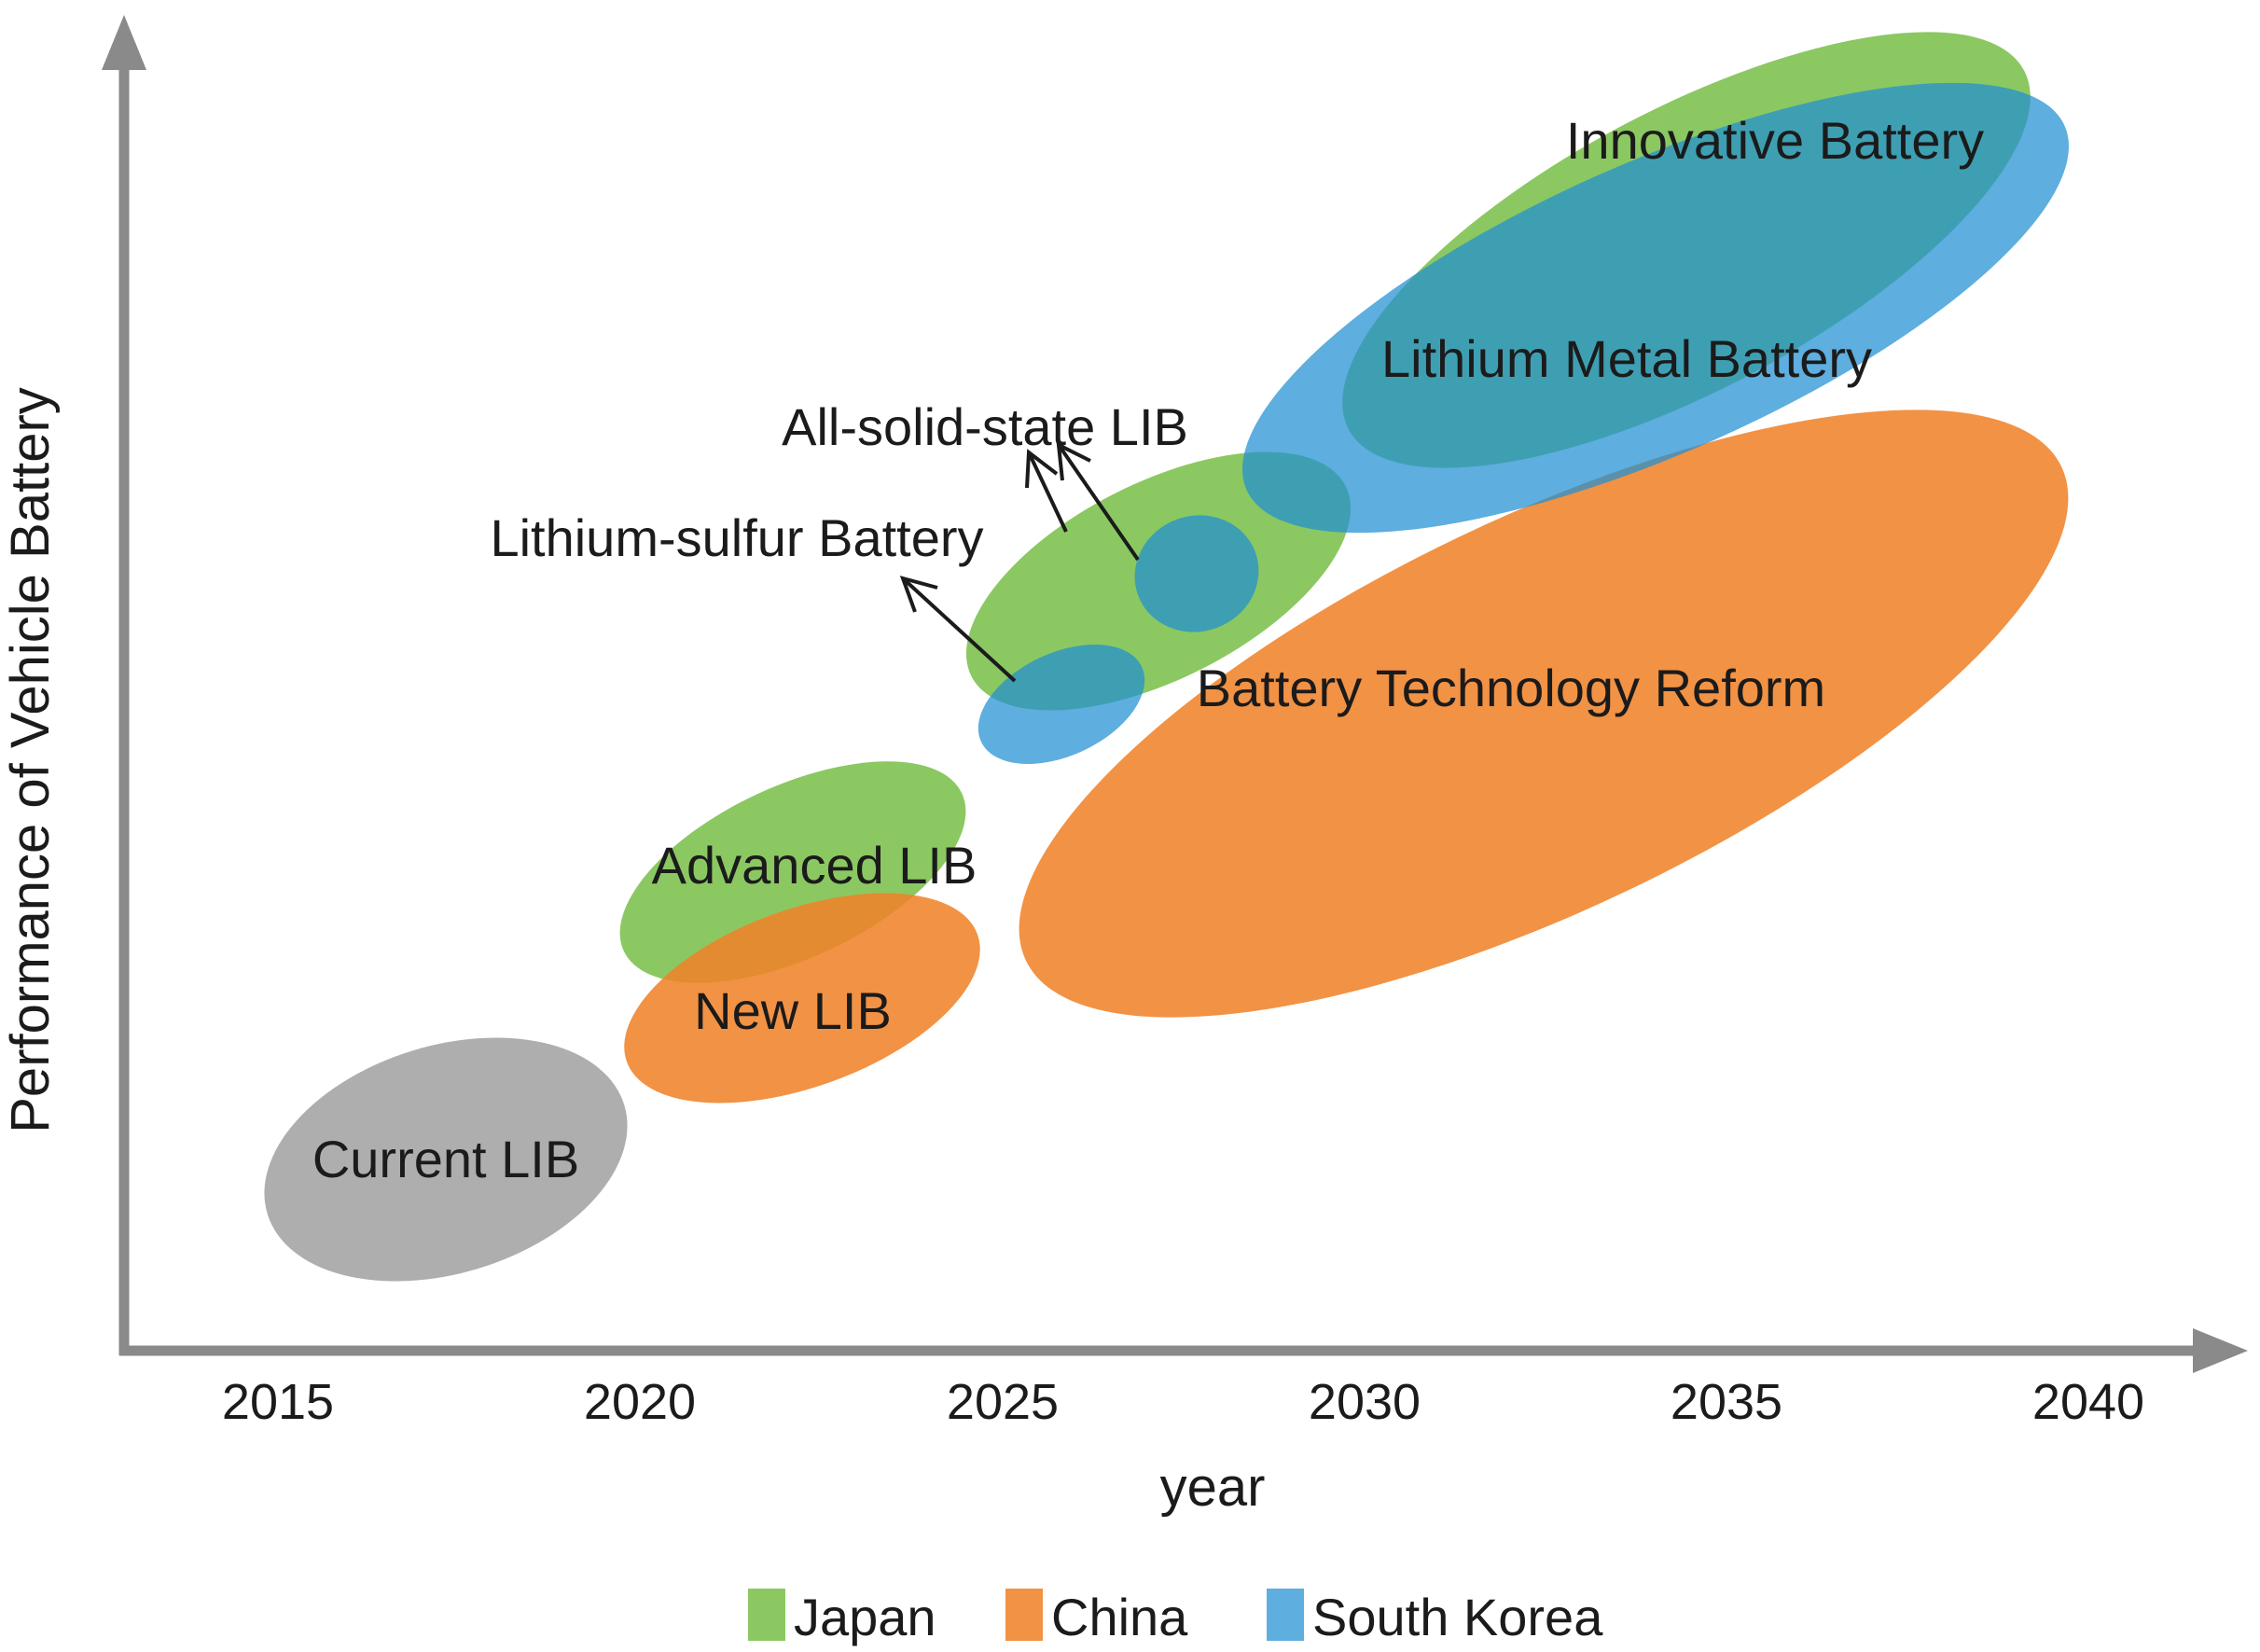  Describe the element at coordinates (766, 1615) in the screenshot. I see `legend-swatch-japan` at that location.